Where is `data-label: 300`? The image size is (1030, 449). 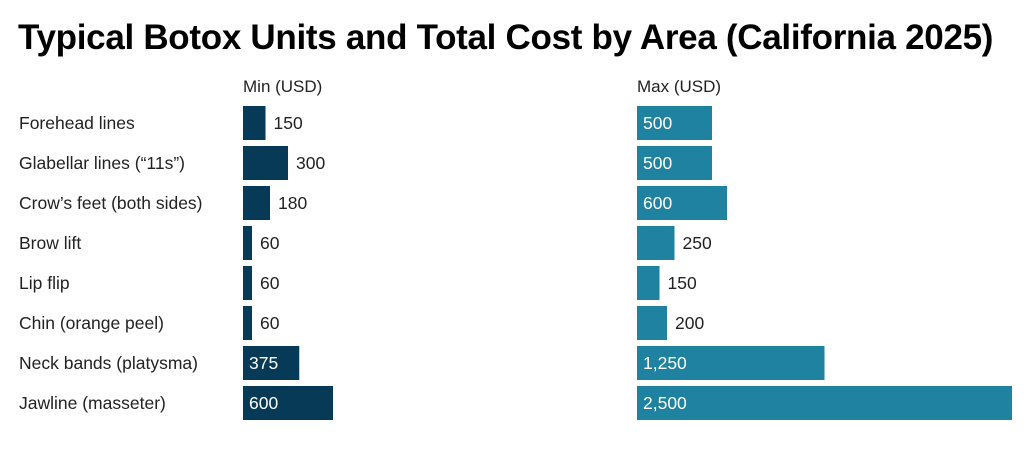
data-label: 300 is located at coordinates (310, 163).